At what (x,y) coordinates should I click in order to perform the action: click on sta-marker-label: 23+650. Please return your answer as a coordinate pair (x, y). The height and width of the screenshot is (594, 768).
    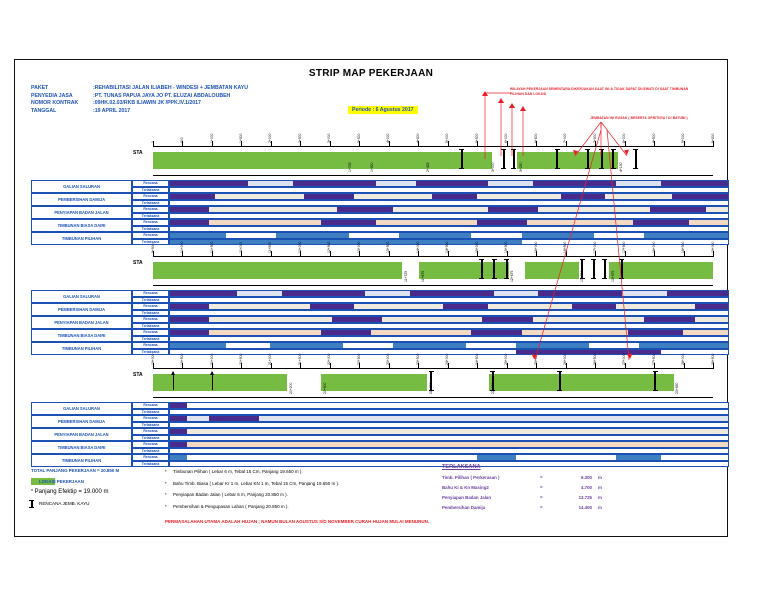
    Looking at the image, I should click on (677, 388).